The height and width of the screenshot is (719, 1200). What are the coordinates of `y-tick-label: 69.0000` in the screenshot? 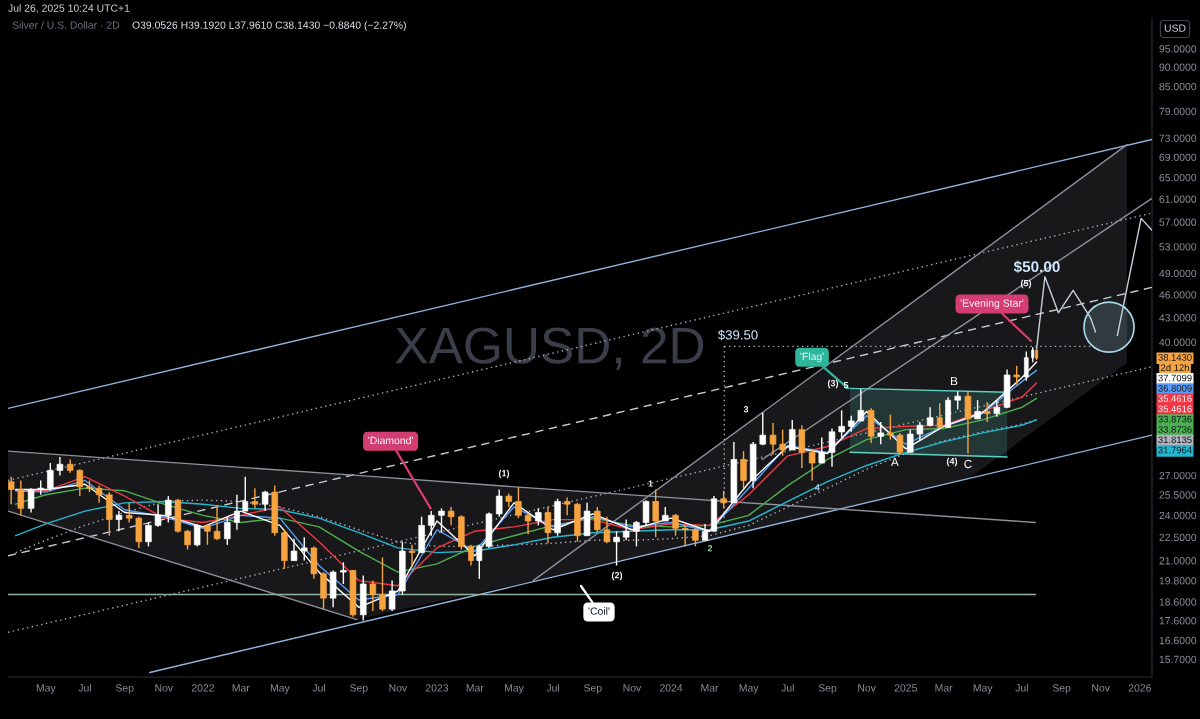 It's located at (1178, 157).